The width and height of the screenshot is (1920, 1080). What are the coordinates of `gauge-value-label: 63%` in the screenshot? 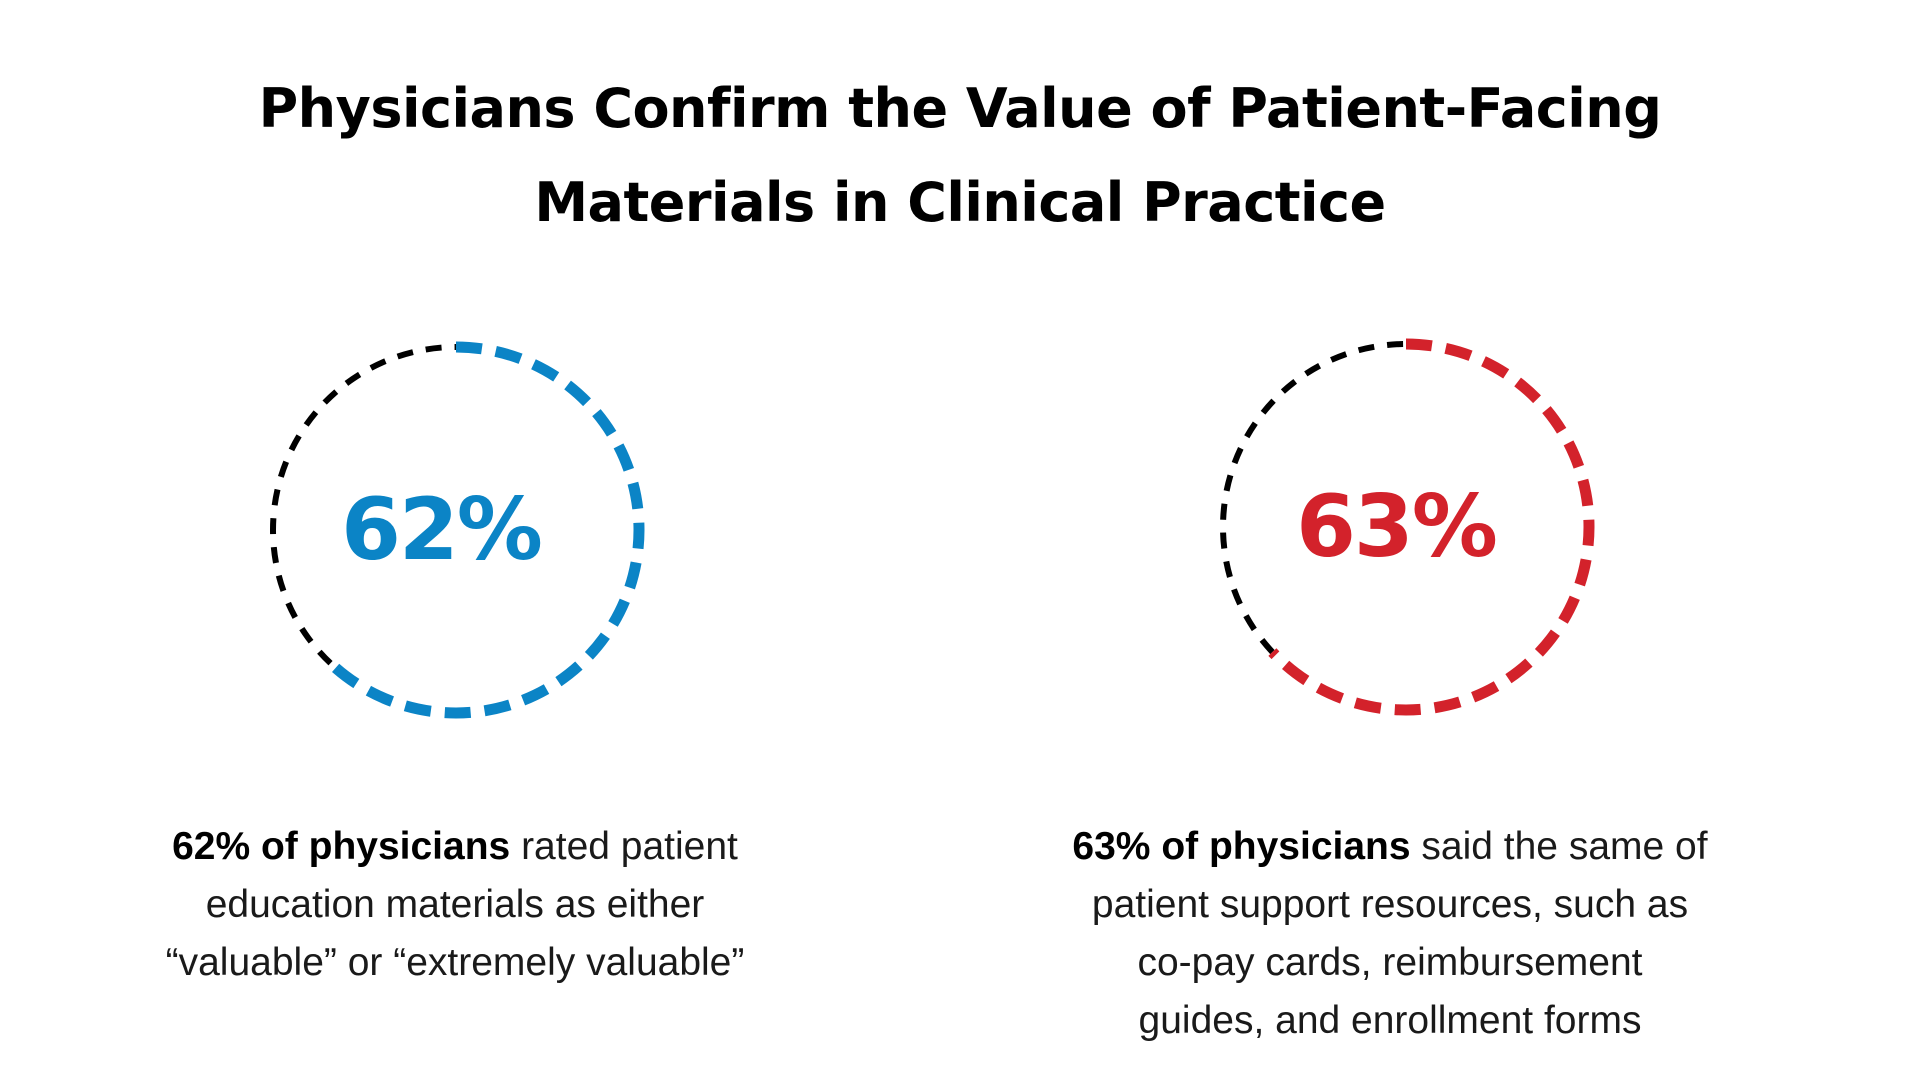 It's located at (1397, 527).